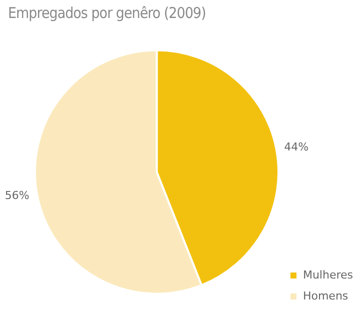 This screenshot has height=314, width=363. What do you see at coordinates (325, 295) in the screenshot?
I see `legend-label: Homens` at bounding box center [325, 295].